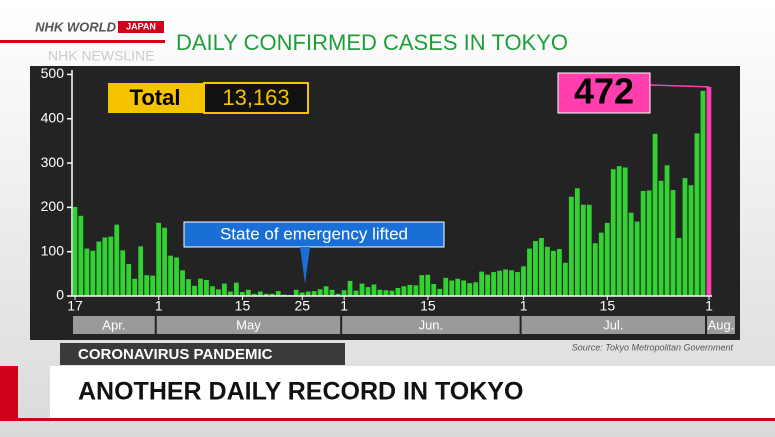 The height and width of the screenshot is (437, 775). Describe the element at coordinates (302, 306) in the screenshot. I see `x-tick-label: 25` at that location.